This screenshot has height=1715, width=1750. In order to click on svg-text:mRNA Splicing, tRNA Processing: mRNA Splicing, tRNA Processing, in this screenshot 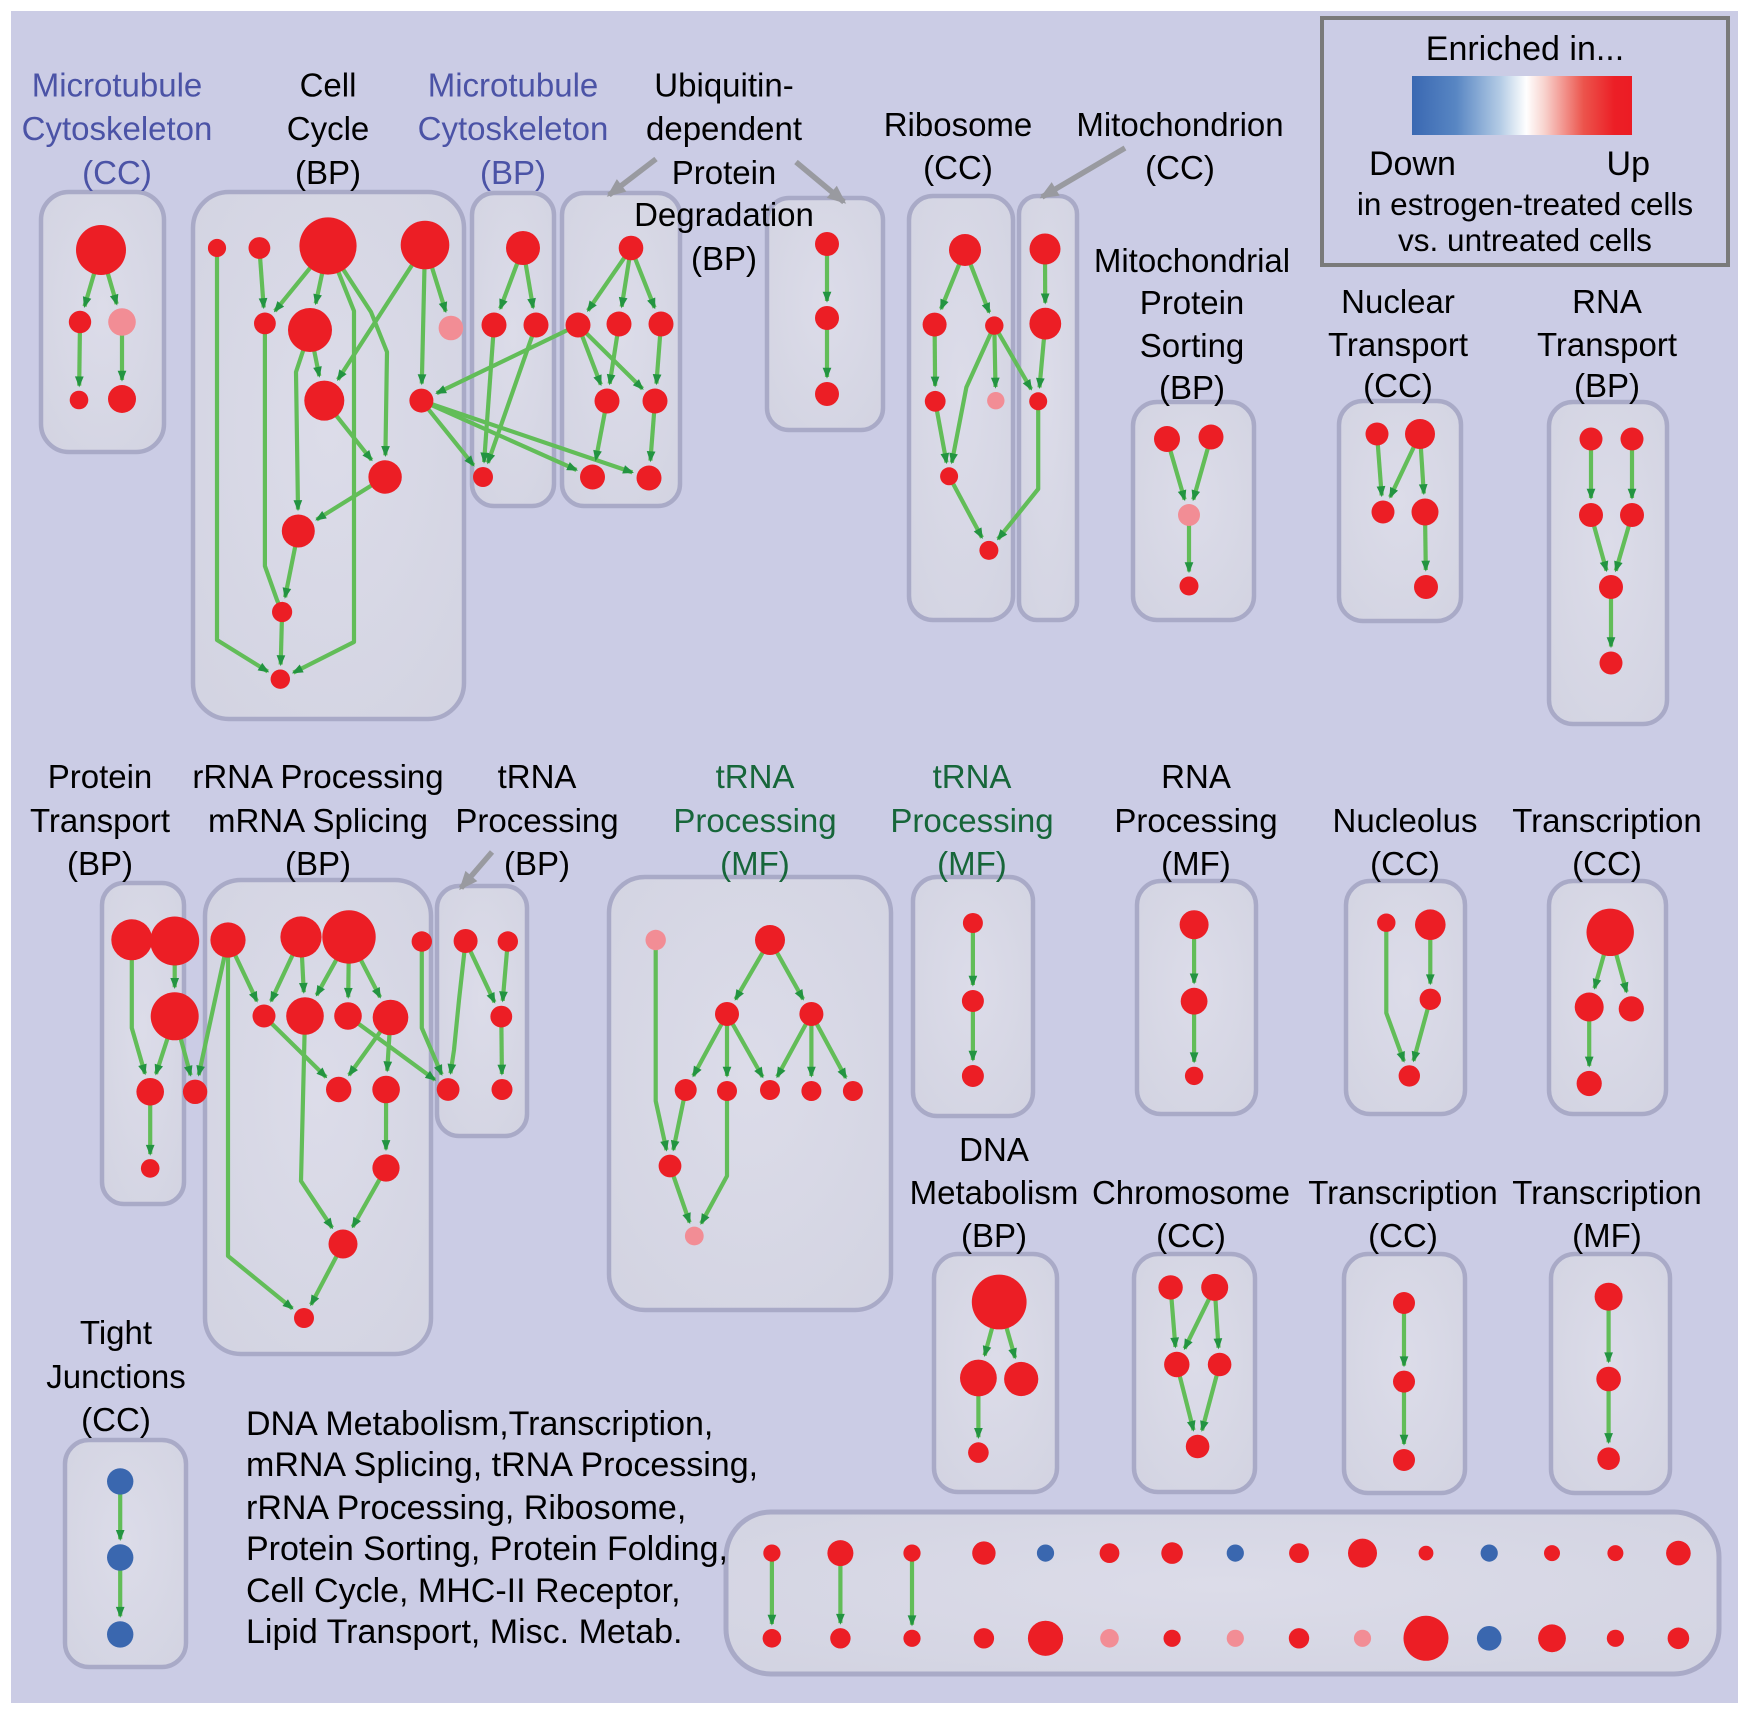, I will do `click(502, 1465)`.